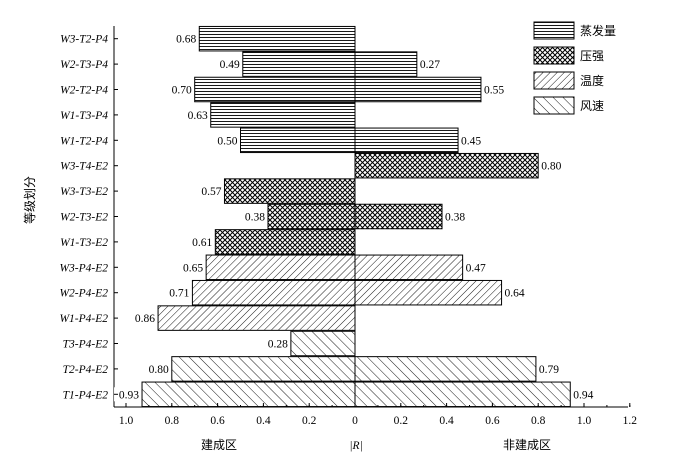 The height and width of the screenshot is (474, 682). I want to click on category-label: W1-P4-E2, so click(83, 319).